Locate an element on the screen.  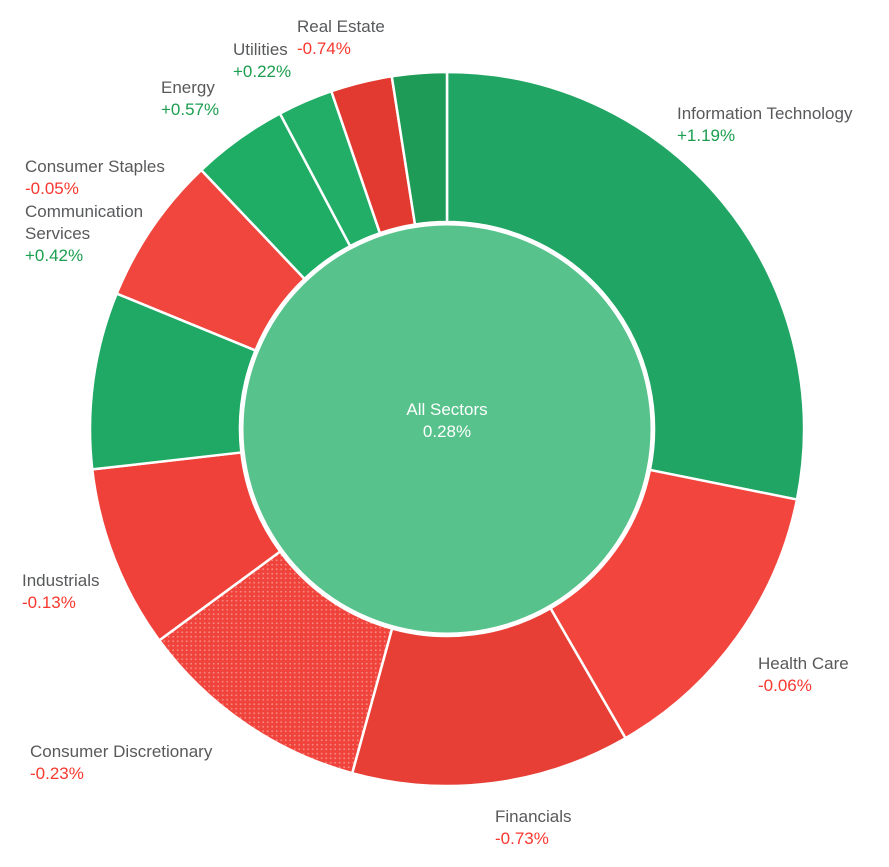
sector-name: Information Technology is located at coordinates (765, 113).